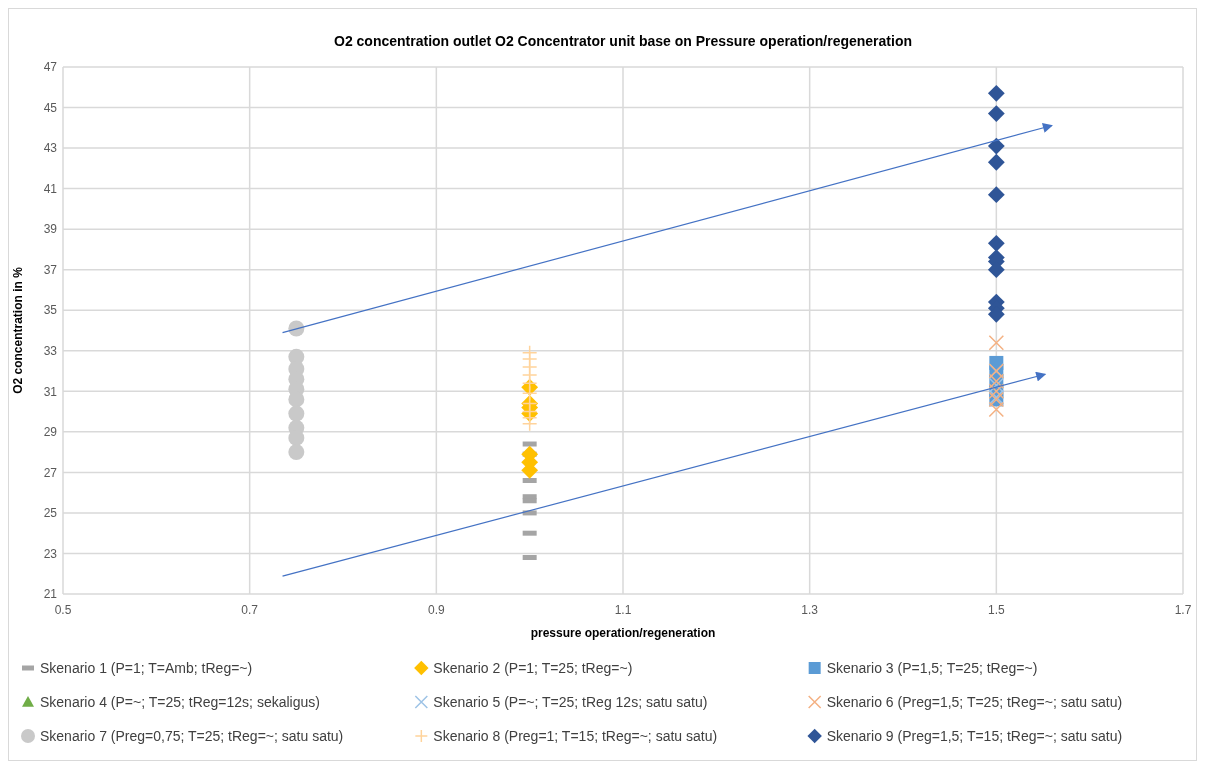 The height and width of the screenshot is (769, 1205). I want to click on x-tick-label: 1.5, so click(996, 610).